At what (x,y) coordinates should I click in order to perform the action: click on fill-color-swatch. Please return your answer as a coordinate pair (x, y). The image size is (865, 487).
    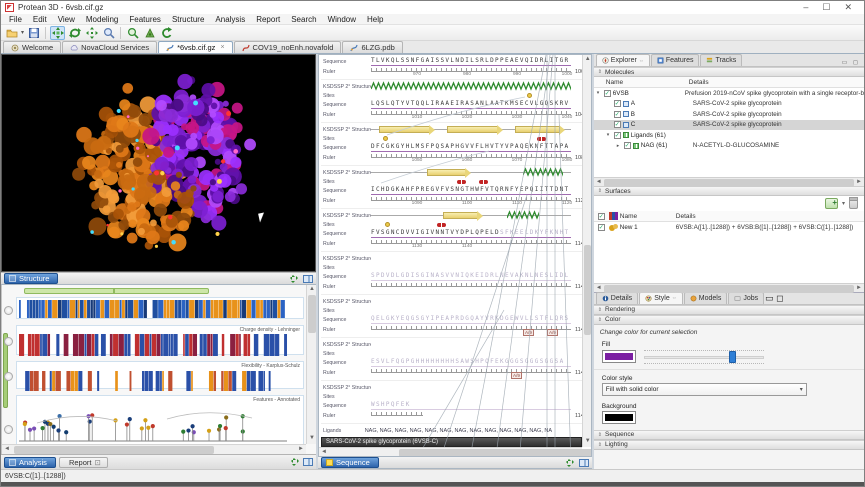
    Looking at the image, I should click on (618, 356).